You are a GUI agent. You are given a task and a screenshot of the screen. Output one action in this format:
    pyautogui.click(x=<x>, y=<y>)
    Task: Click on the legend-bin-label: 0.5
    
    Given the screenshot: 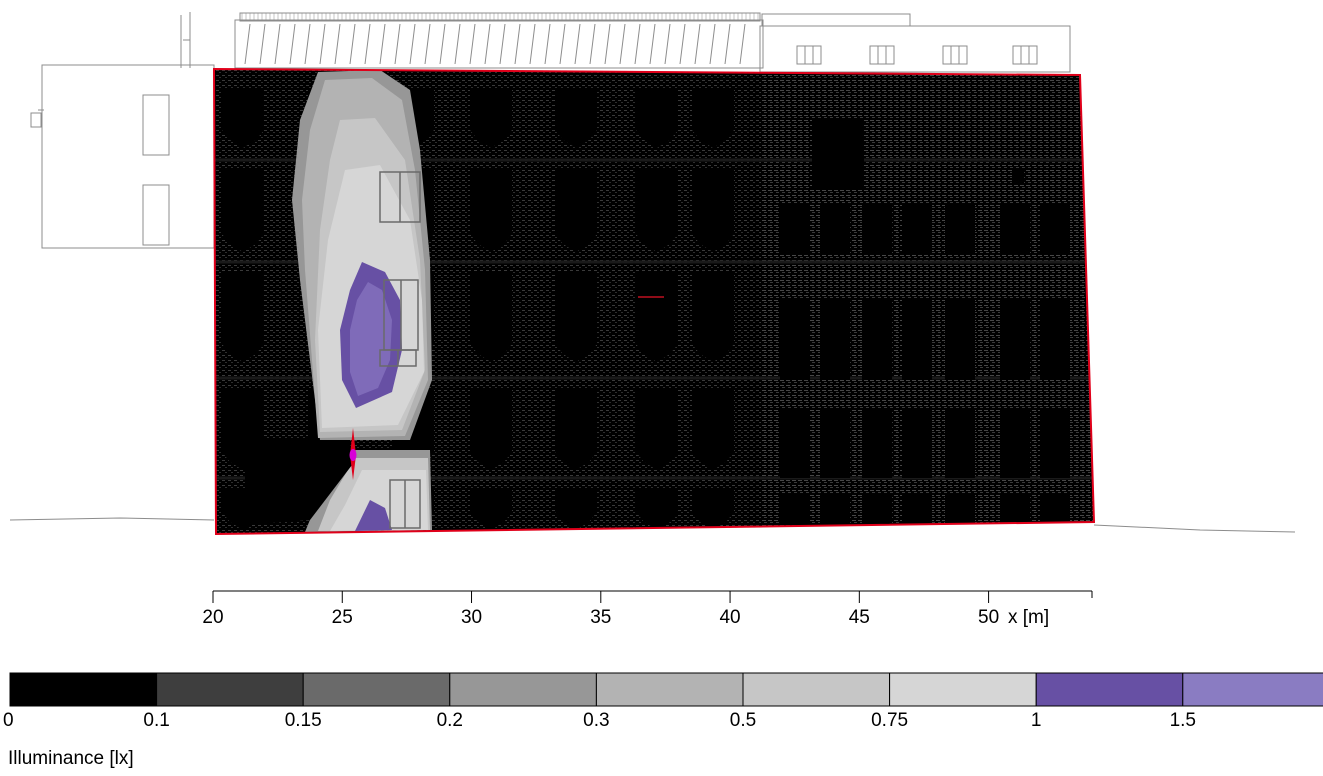 What is the action you would take?
    pyautogui.click(x=743, y=720)
    